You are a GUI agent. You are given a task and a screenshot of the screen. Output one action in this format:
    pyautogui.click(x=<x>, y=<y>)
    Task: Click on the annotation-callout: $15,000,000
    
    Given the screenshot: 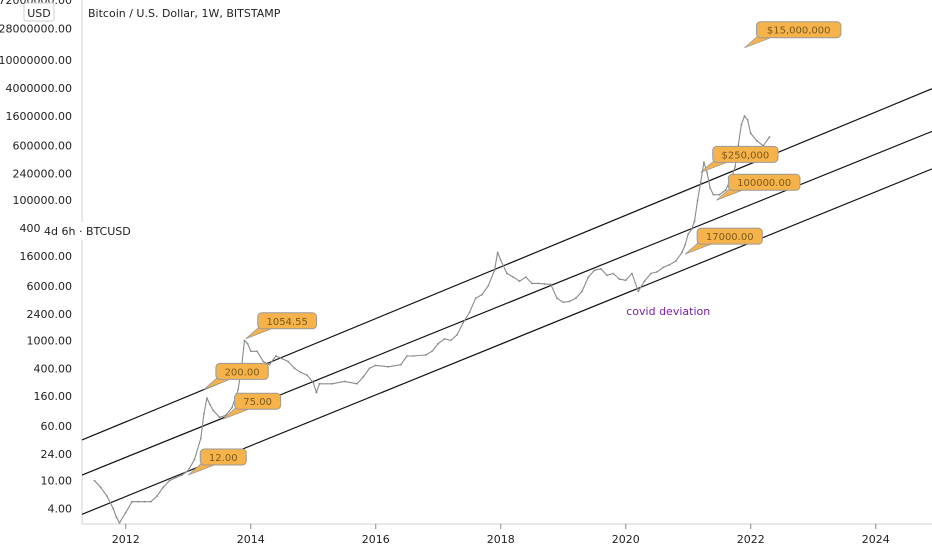 What is the action you would take?
    pyautogui.click(x=793, y=35)
    